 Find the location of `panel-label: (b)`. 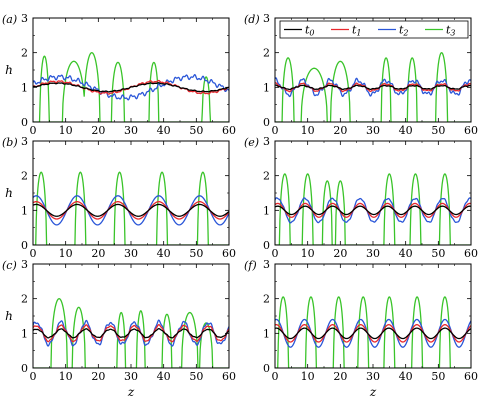

panel-label: (b) is located at coordinates (10, 142).